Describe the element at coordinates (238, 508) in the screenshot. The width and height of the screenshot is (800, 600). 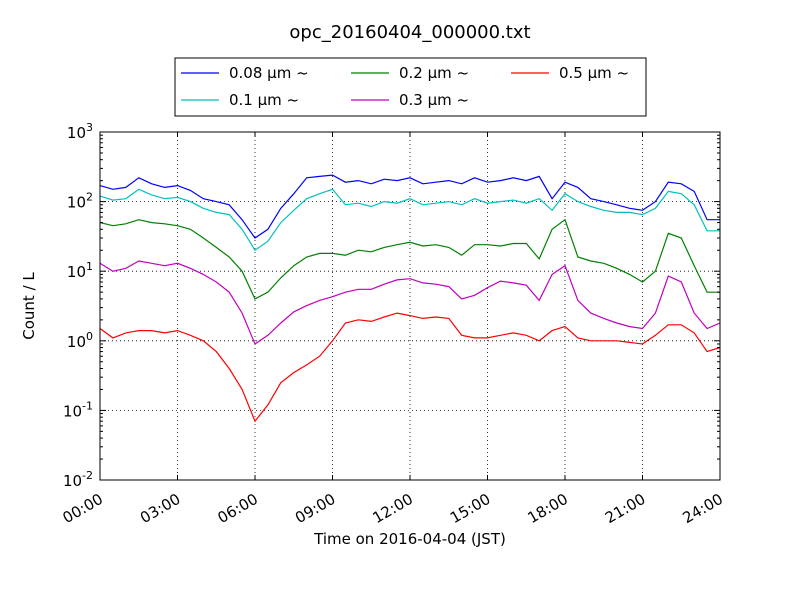
I see `x-tick-label: 06:00` at that location.